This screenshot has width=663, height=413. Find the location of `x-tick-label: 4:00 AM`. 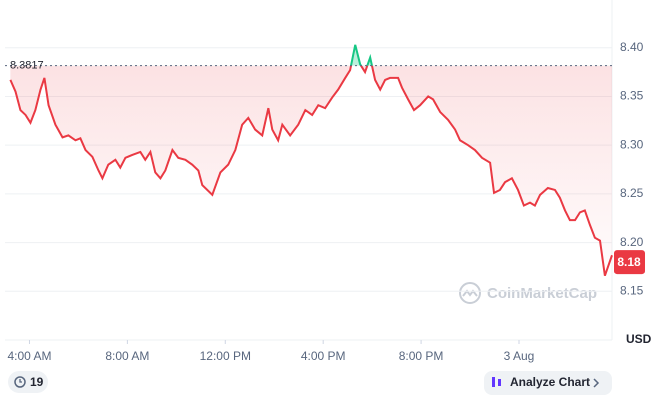

x-tick-label: 4:00 AM is located at coordinates (29, 356).